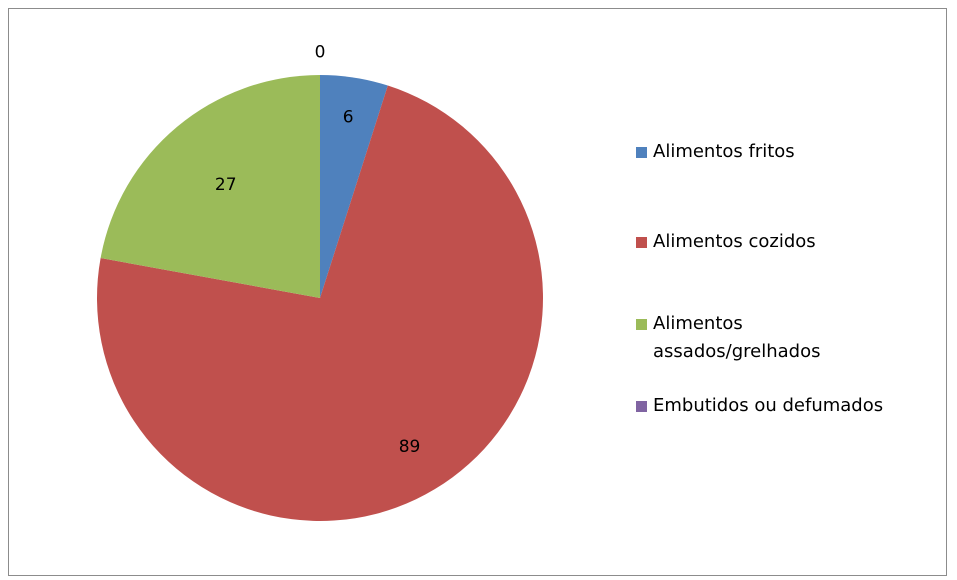 The width and height of the screenshot is (957, 580). I want to click on legend-item-assados: Alimentos assados/grelhados, so click(744, 338).